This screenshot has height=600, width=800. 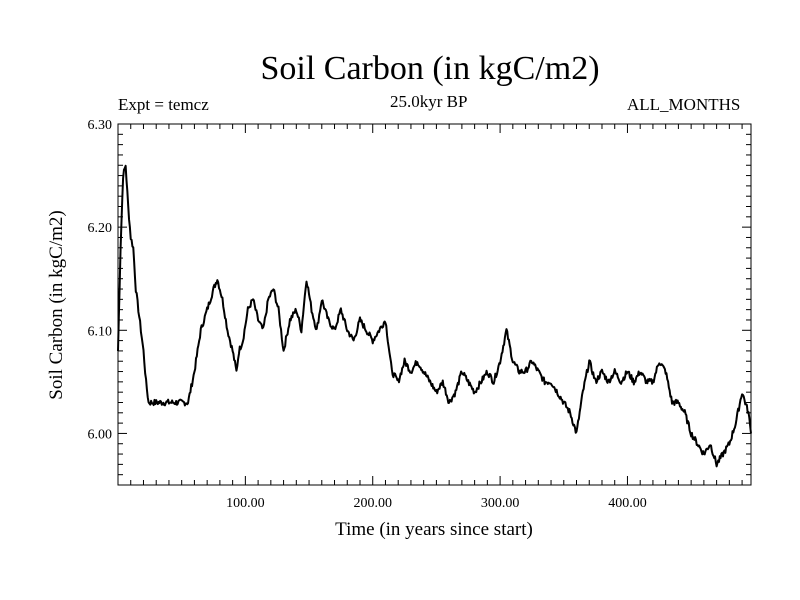 What do you see at coordinates (100, 228) in the screenshot?
I see `y-tick-label: 6.20` at bounding box center [100, 228].